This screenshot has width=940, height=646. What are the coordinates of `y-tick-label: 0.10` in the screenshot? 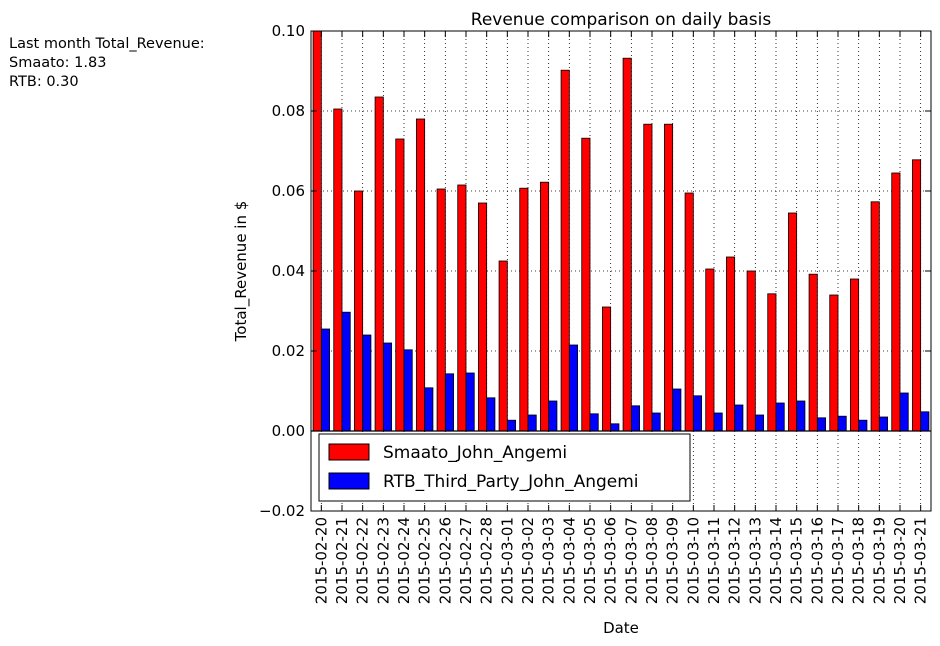 It's located at (288, 31).